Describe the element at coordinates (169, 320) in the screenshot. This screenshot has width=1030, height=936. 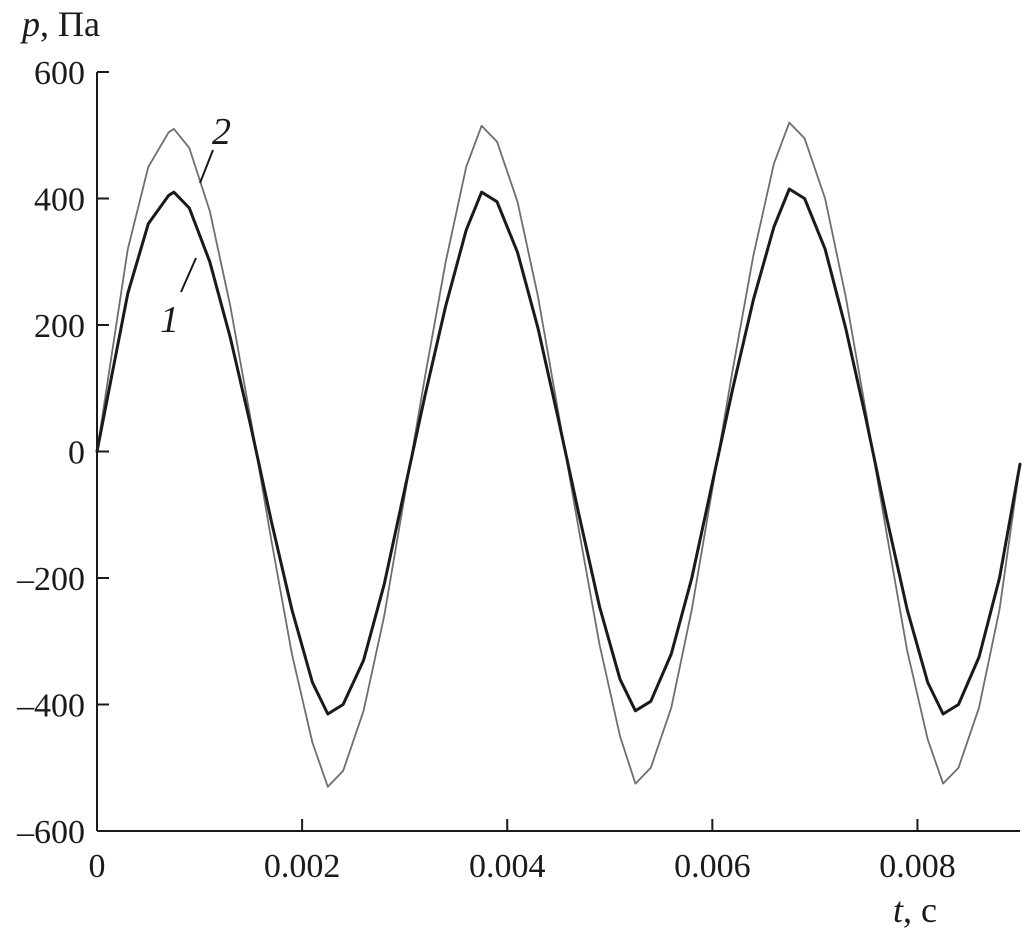
I see `series-1-label: 1` at that location.